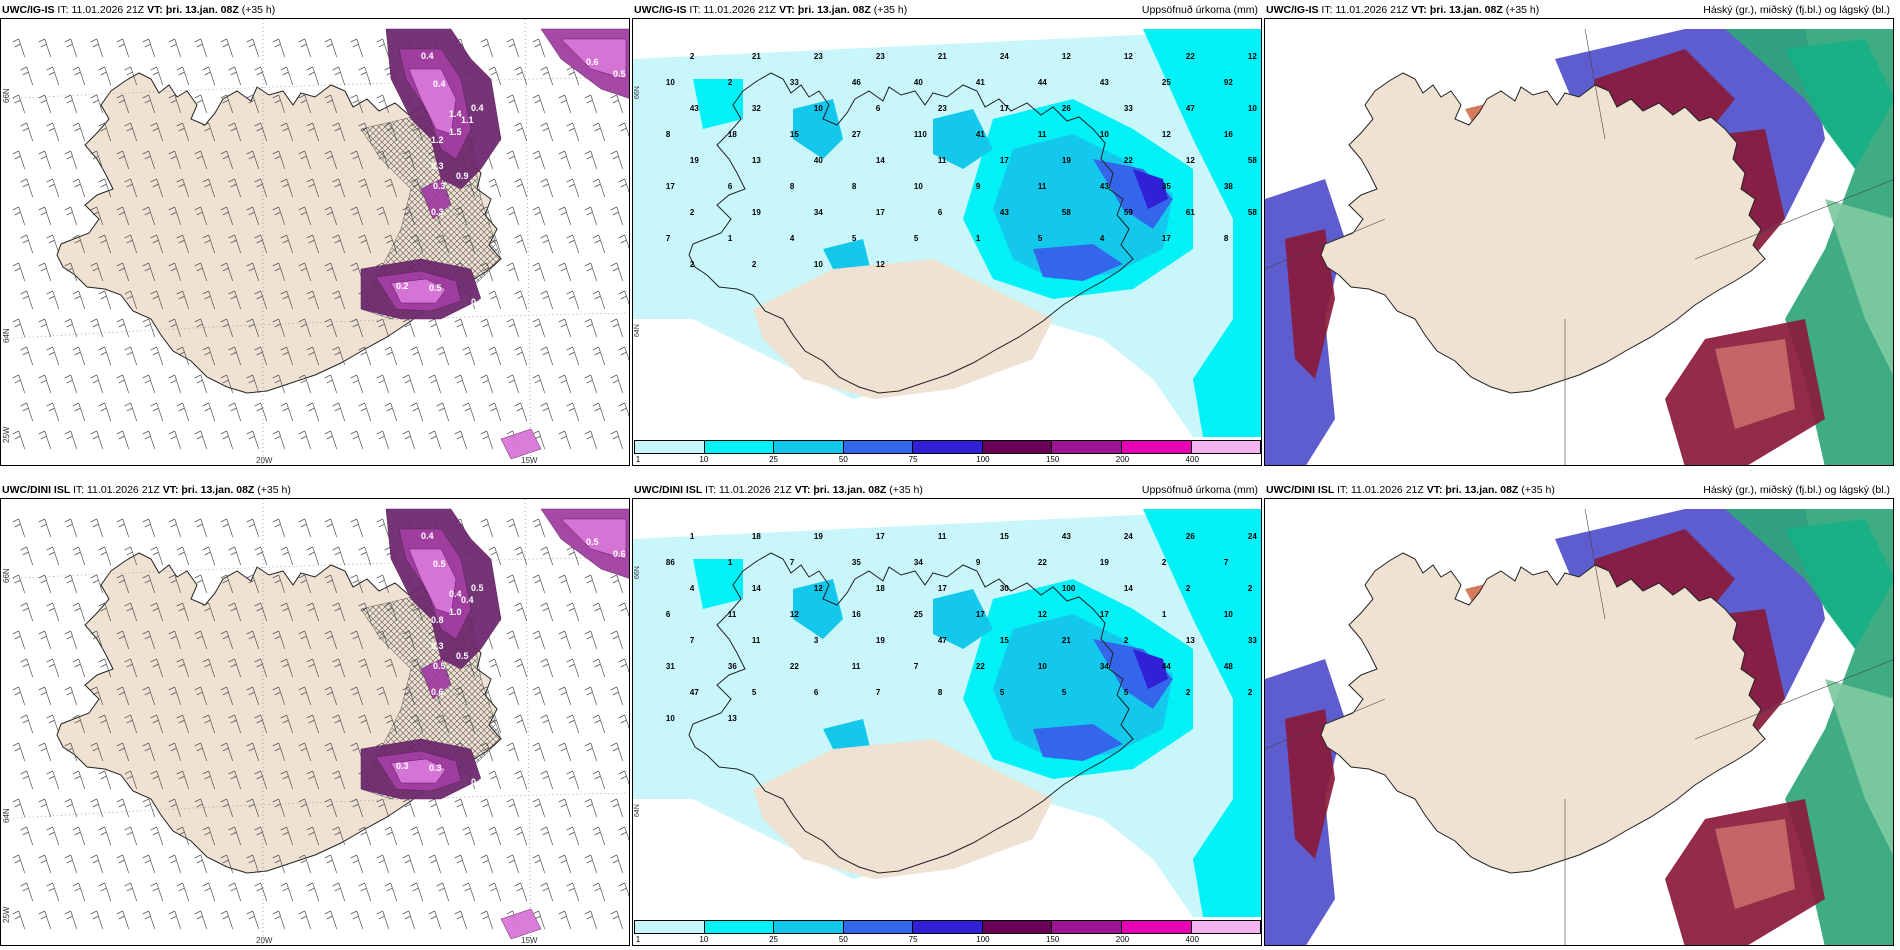 This screenshot has height=950, width=1900. Describe the element at coordinates (1004, 56) in the screenshot. I see `precip-value-label: 24` at that location.